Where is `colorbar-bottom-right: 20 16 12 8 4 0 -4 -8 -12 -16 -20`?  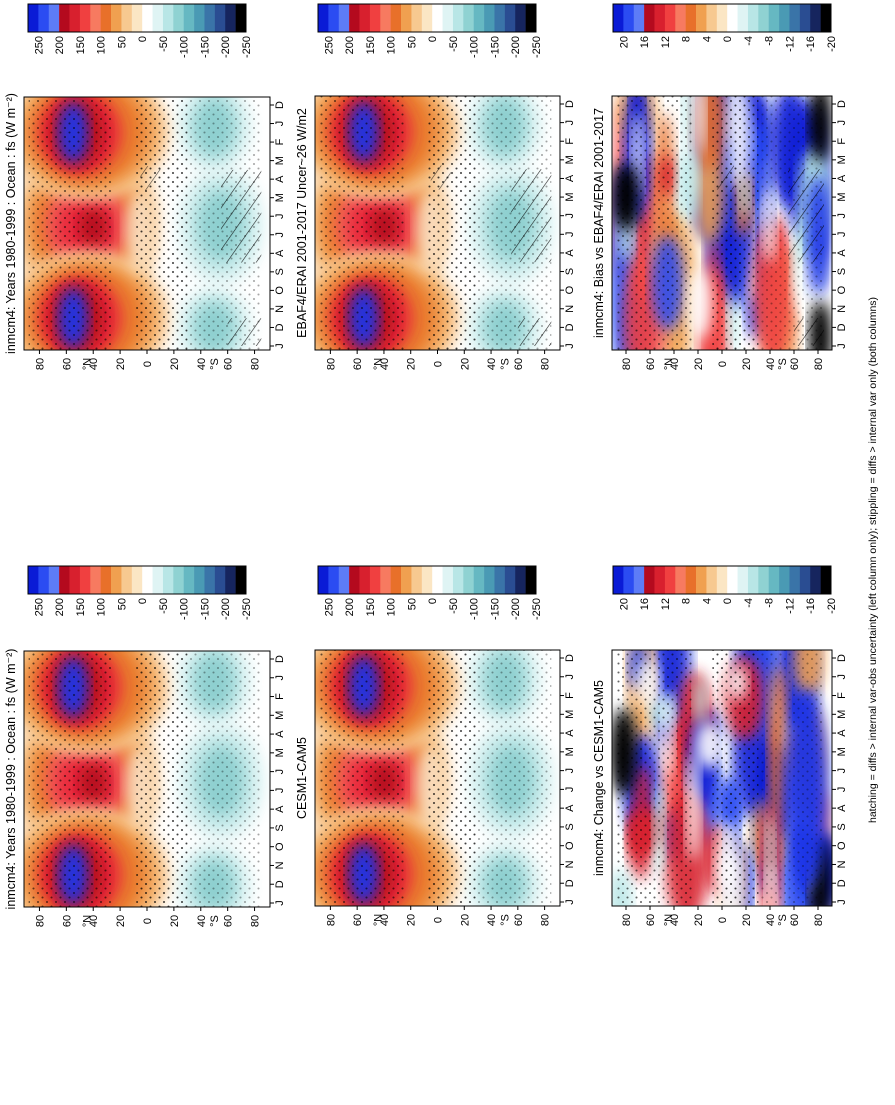 colorbar-bottom-right: 20 16 12 8 4 0 -4 -8 -12 -16 -20 is located at coordinates (725, 589).